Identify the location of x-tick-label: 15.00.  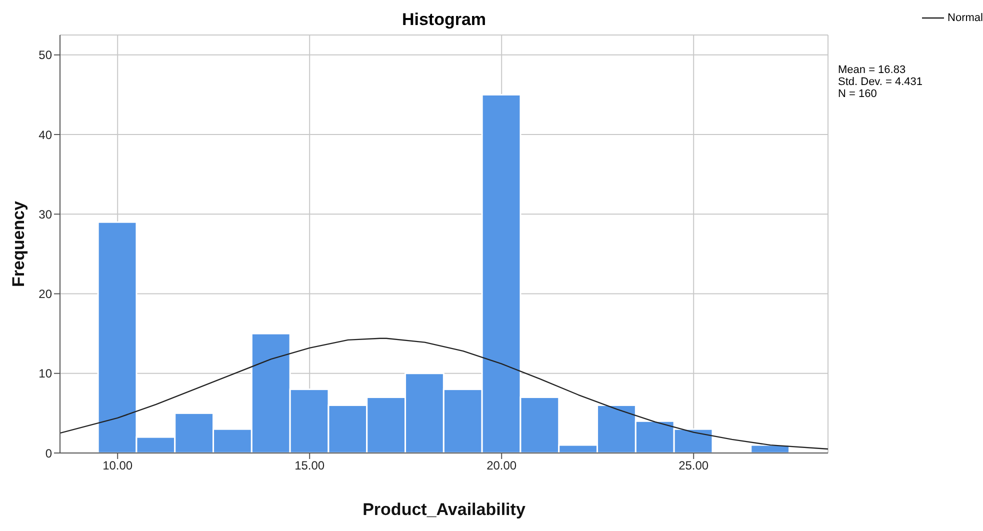
(309, 465).